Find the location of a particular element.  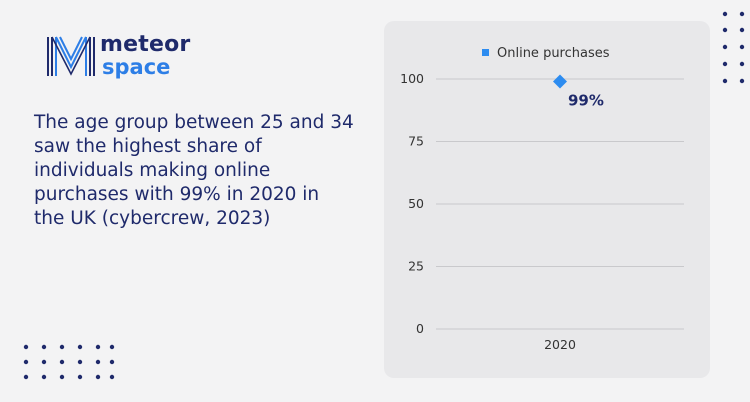

meteor-space-logo is located at coordinates (130, 57).